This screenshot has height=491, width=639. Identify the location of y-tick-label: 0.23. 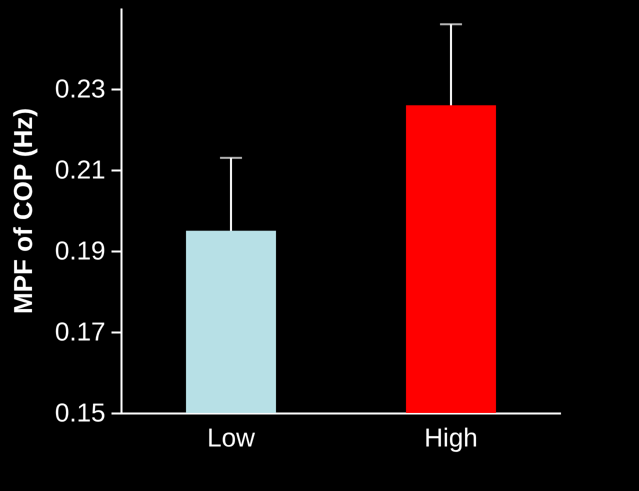
(80, 89).